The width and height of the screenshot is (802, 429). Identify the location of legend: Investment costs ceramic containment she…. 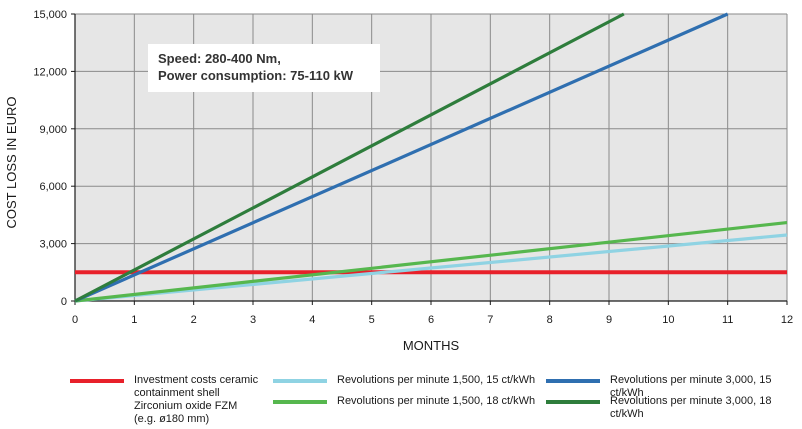
(401, 398).